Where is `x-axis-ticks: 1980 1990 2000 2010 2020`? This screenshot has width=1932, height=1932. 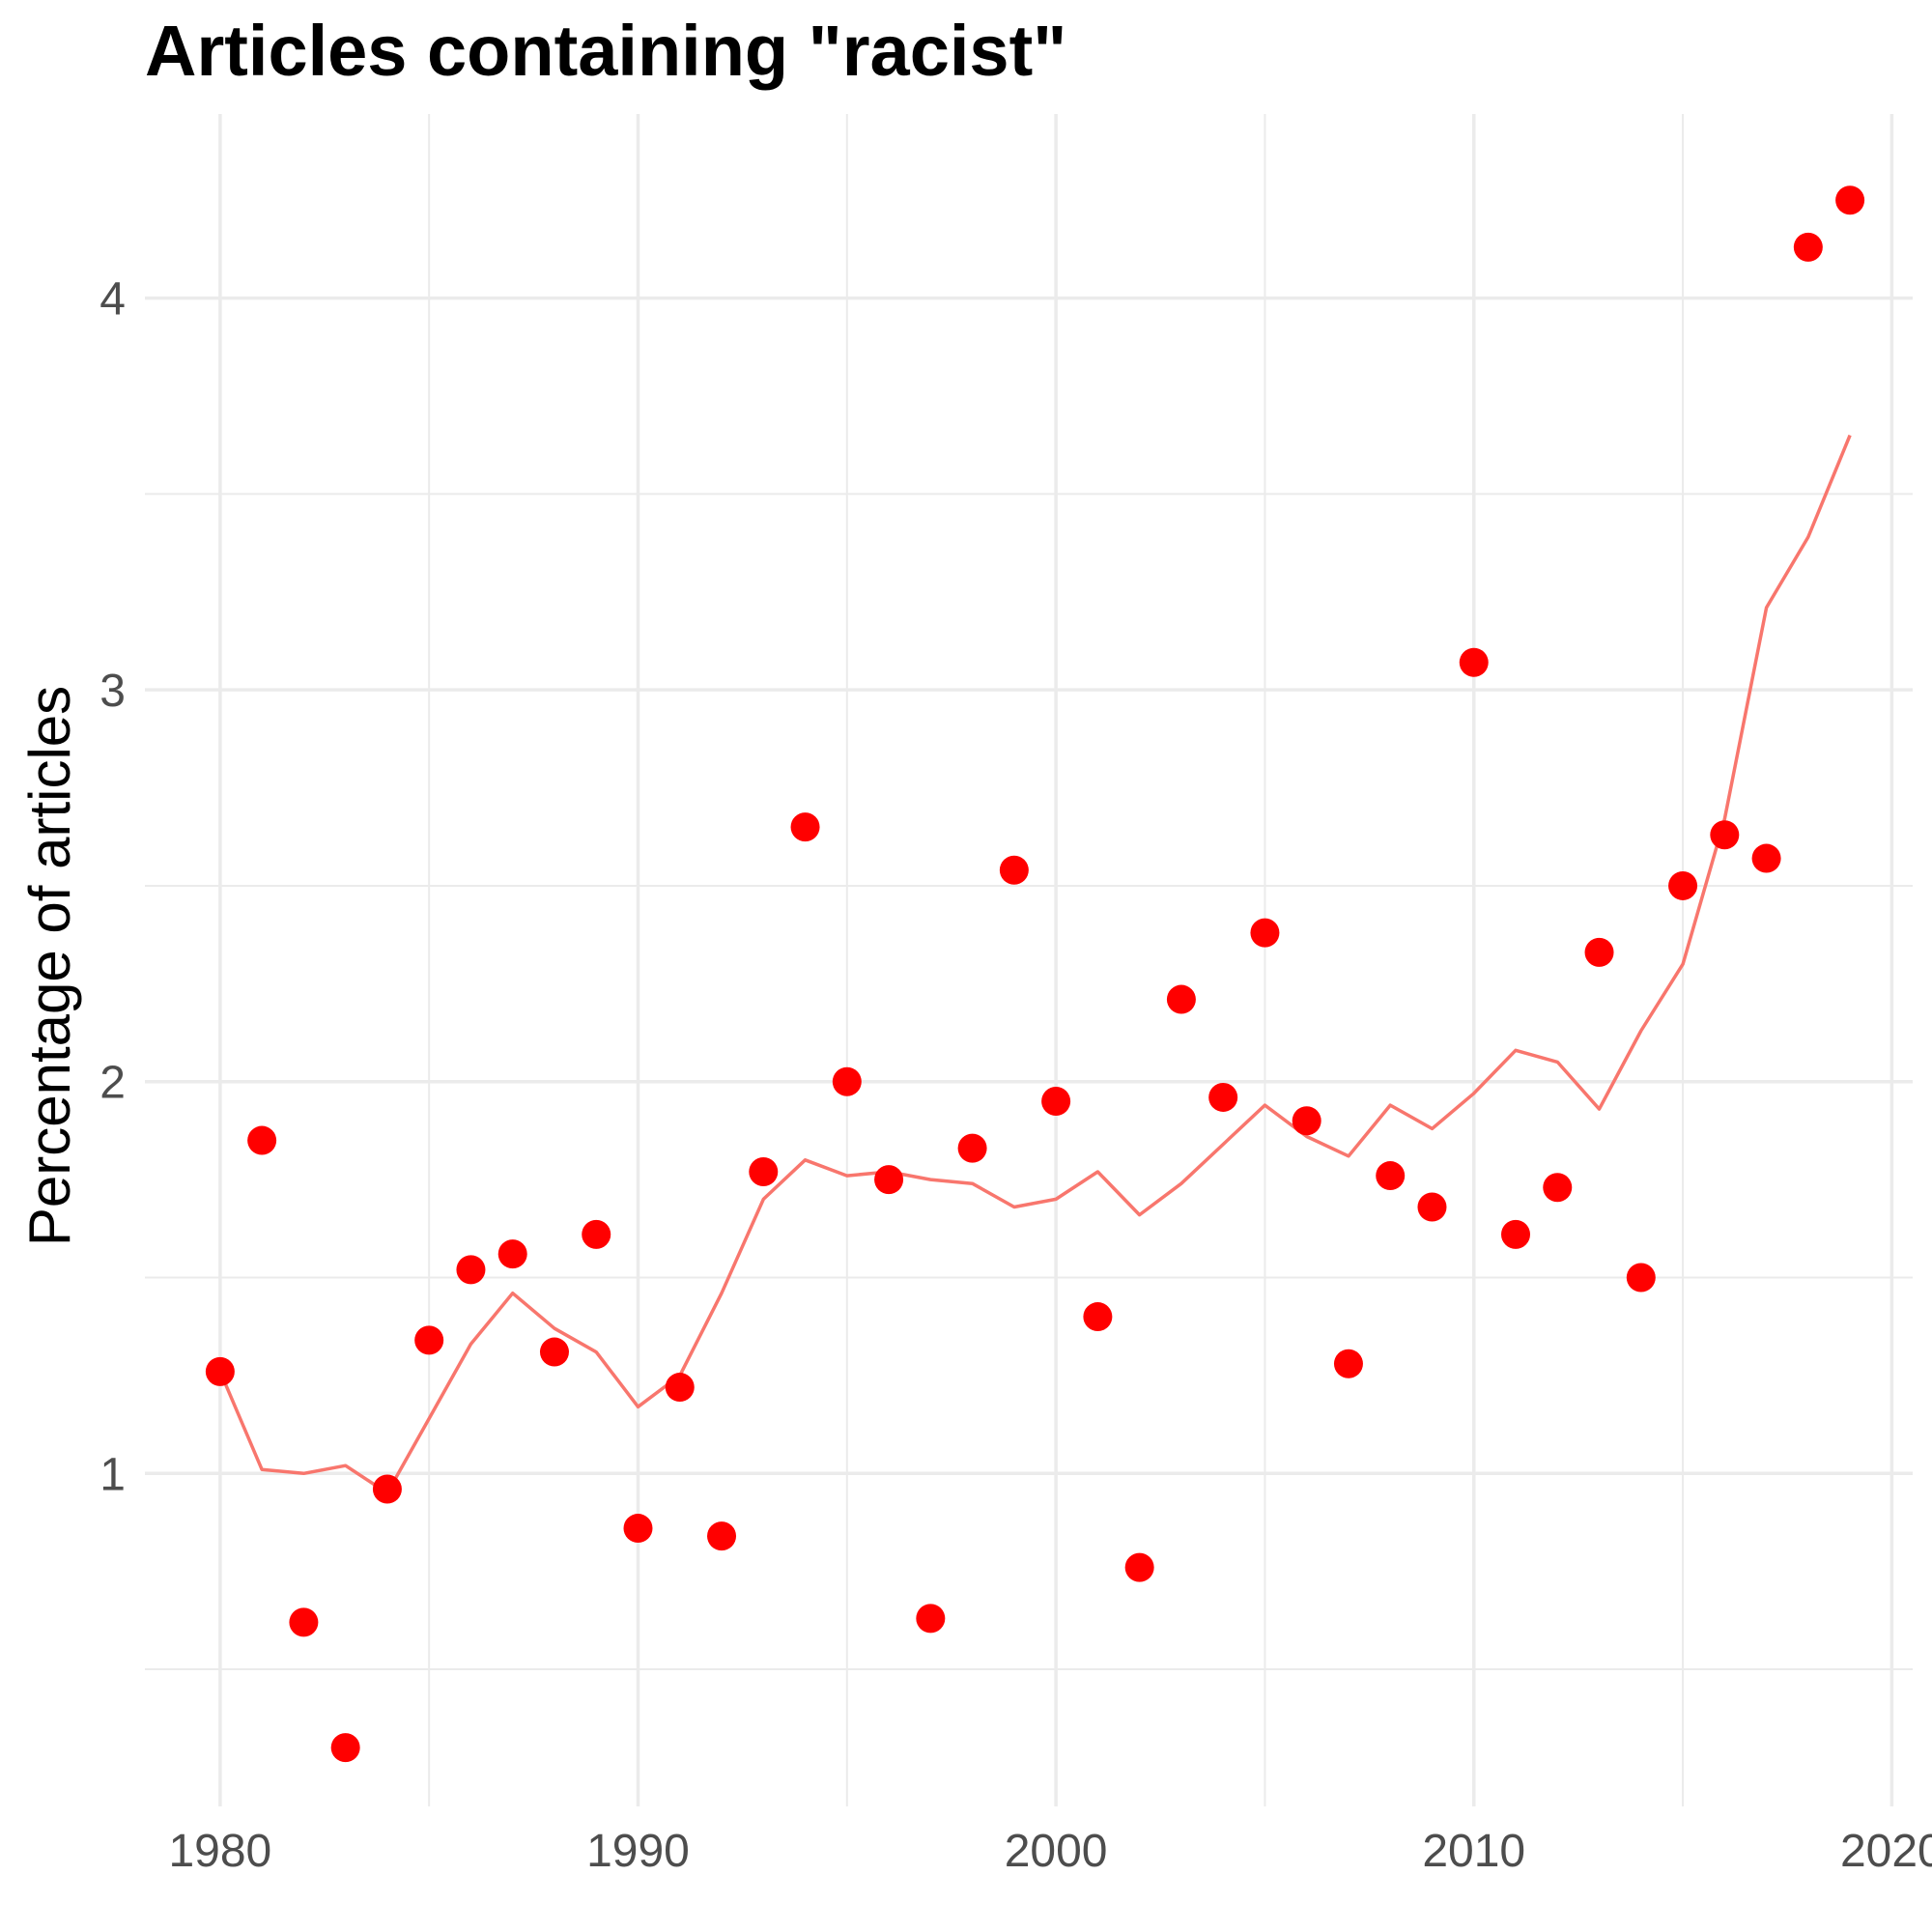 x-axis-ticks: 1980 1990 2000 2010 2020 is located at coordinates (1050, 1851).